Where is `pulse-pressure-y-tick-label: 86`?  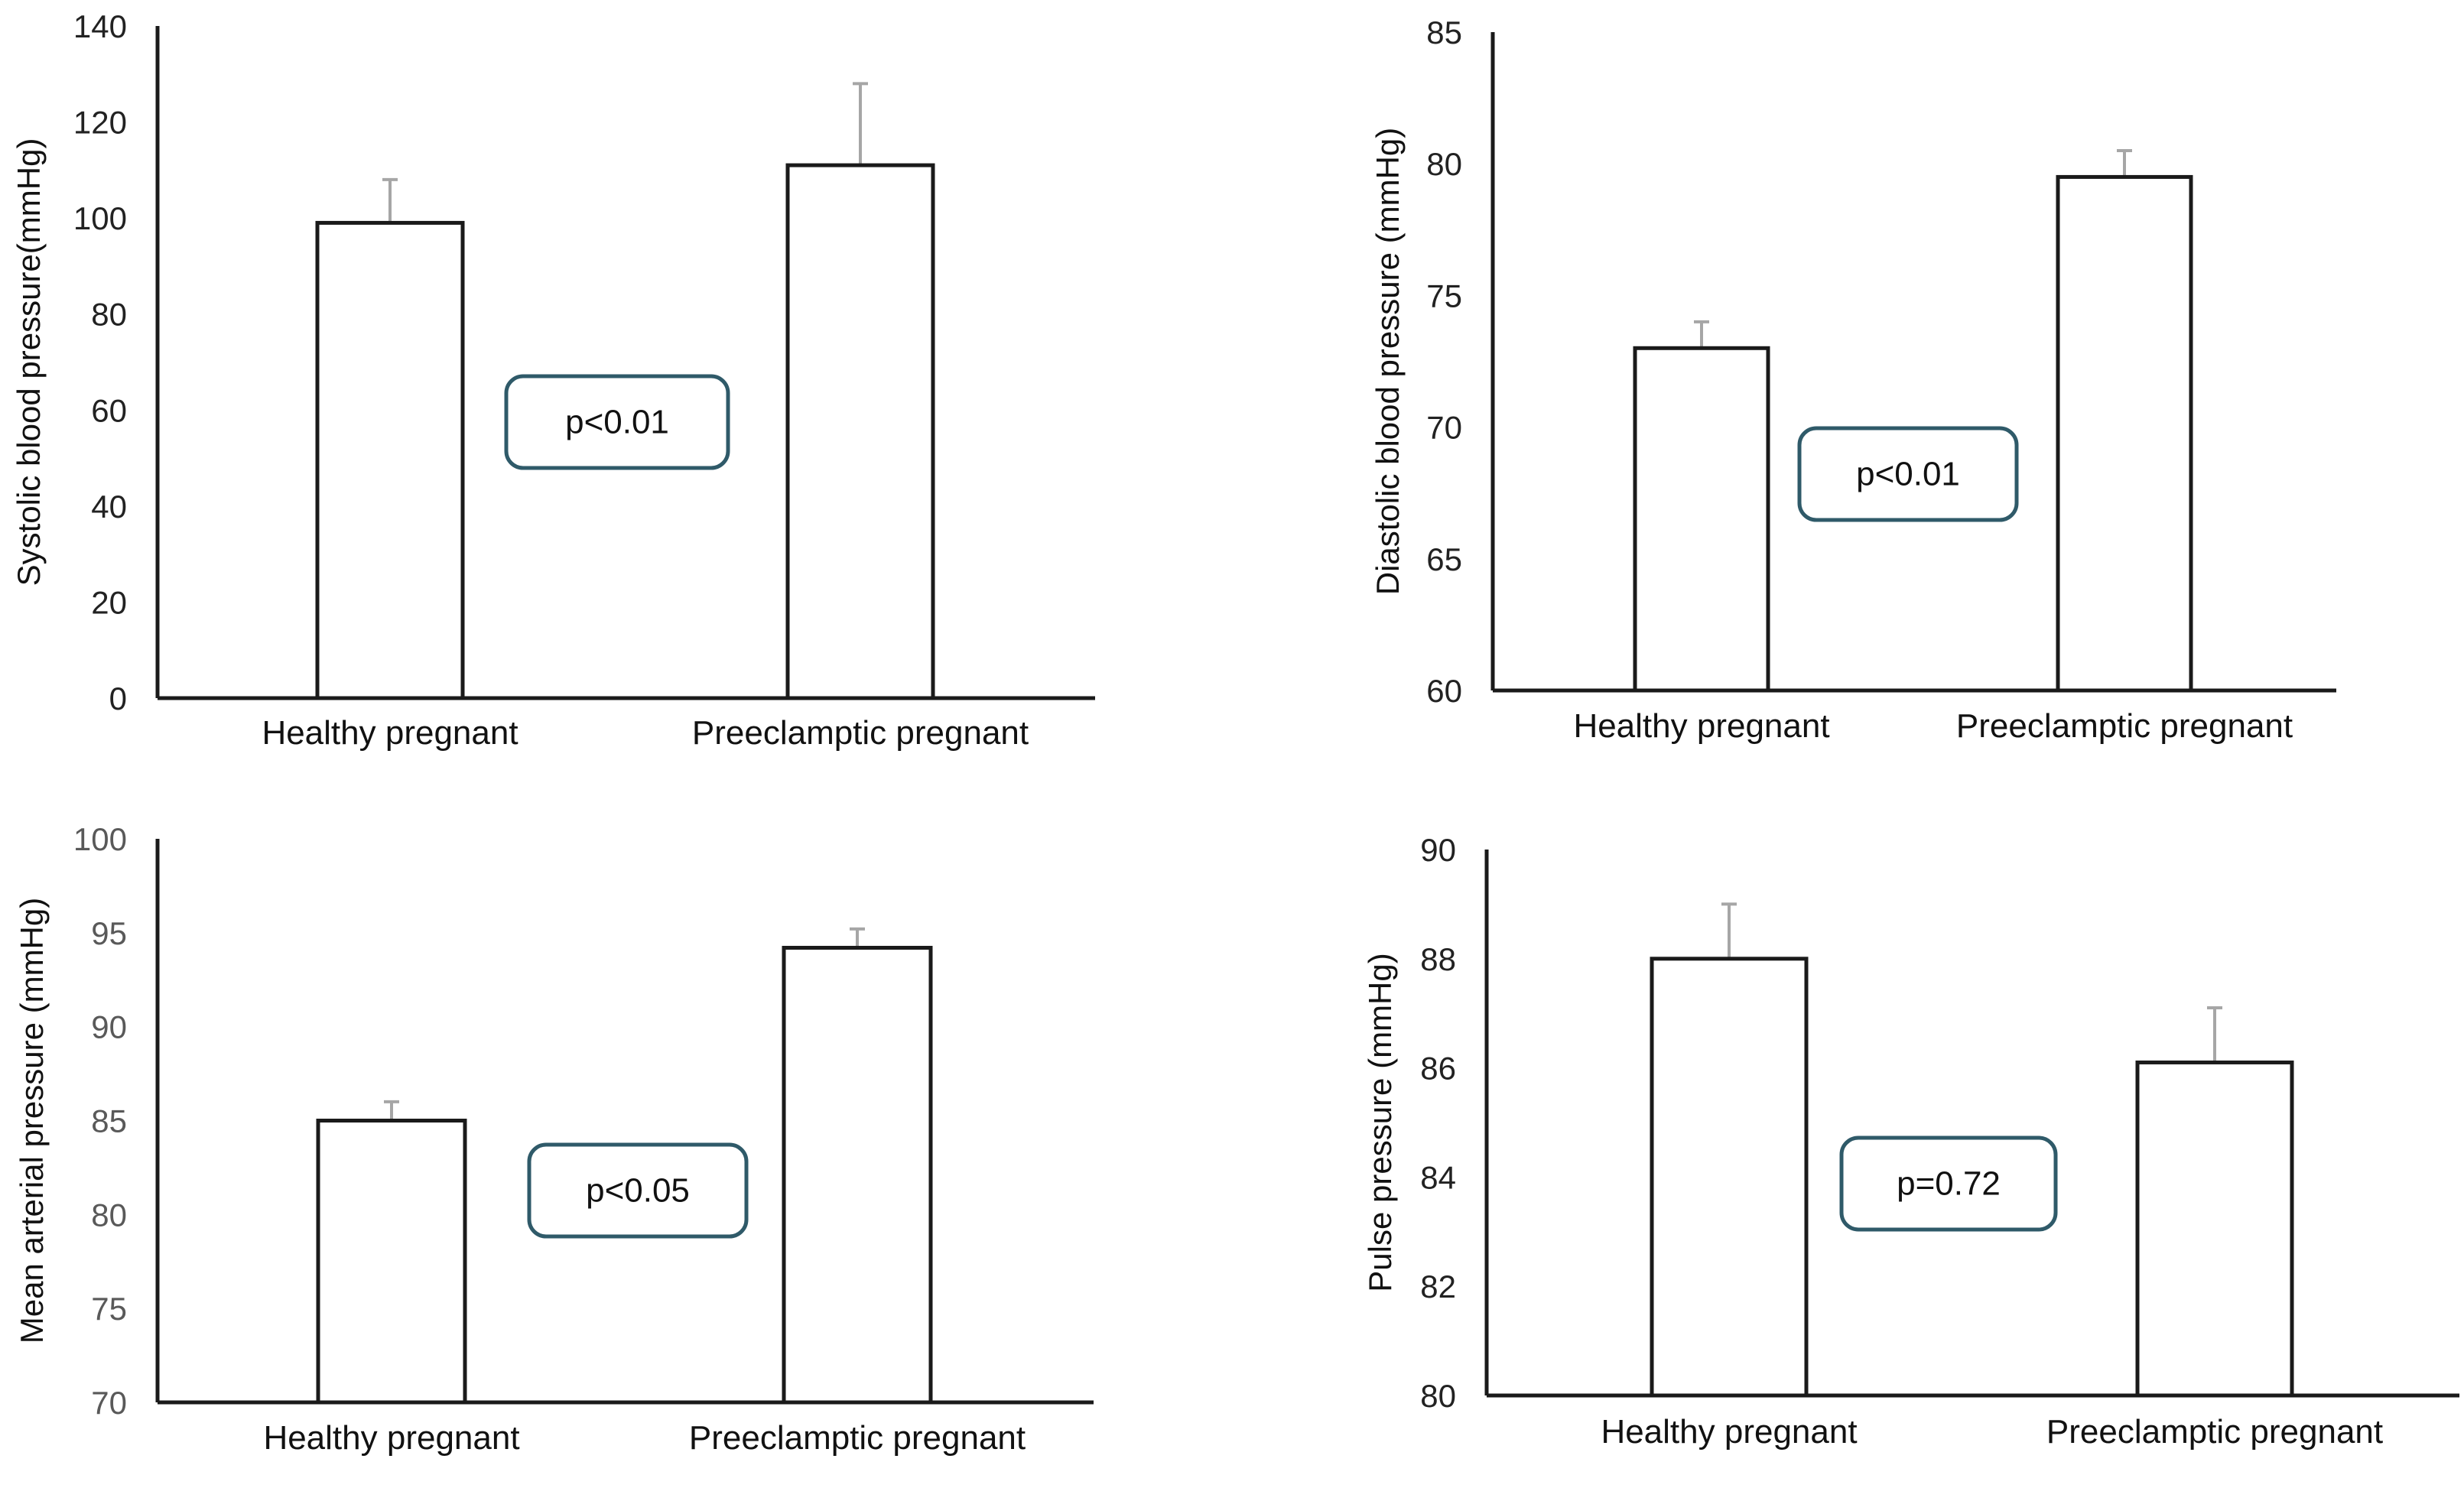
pulse-pressure-y-tick-label: 86 is located at coordinates (1438, 1069).